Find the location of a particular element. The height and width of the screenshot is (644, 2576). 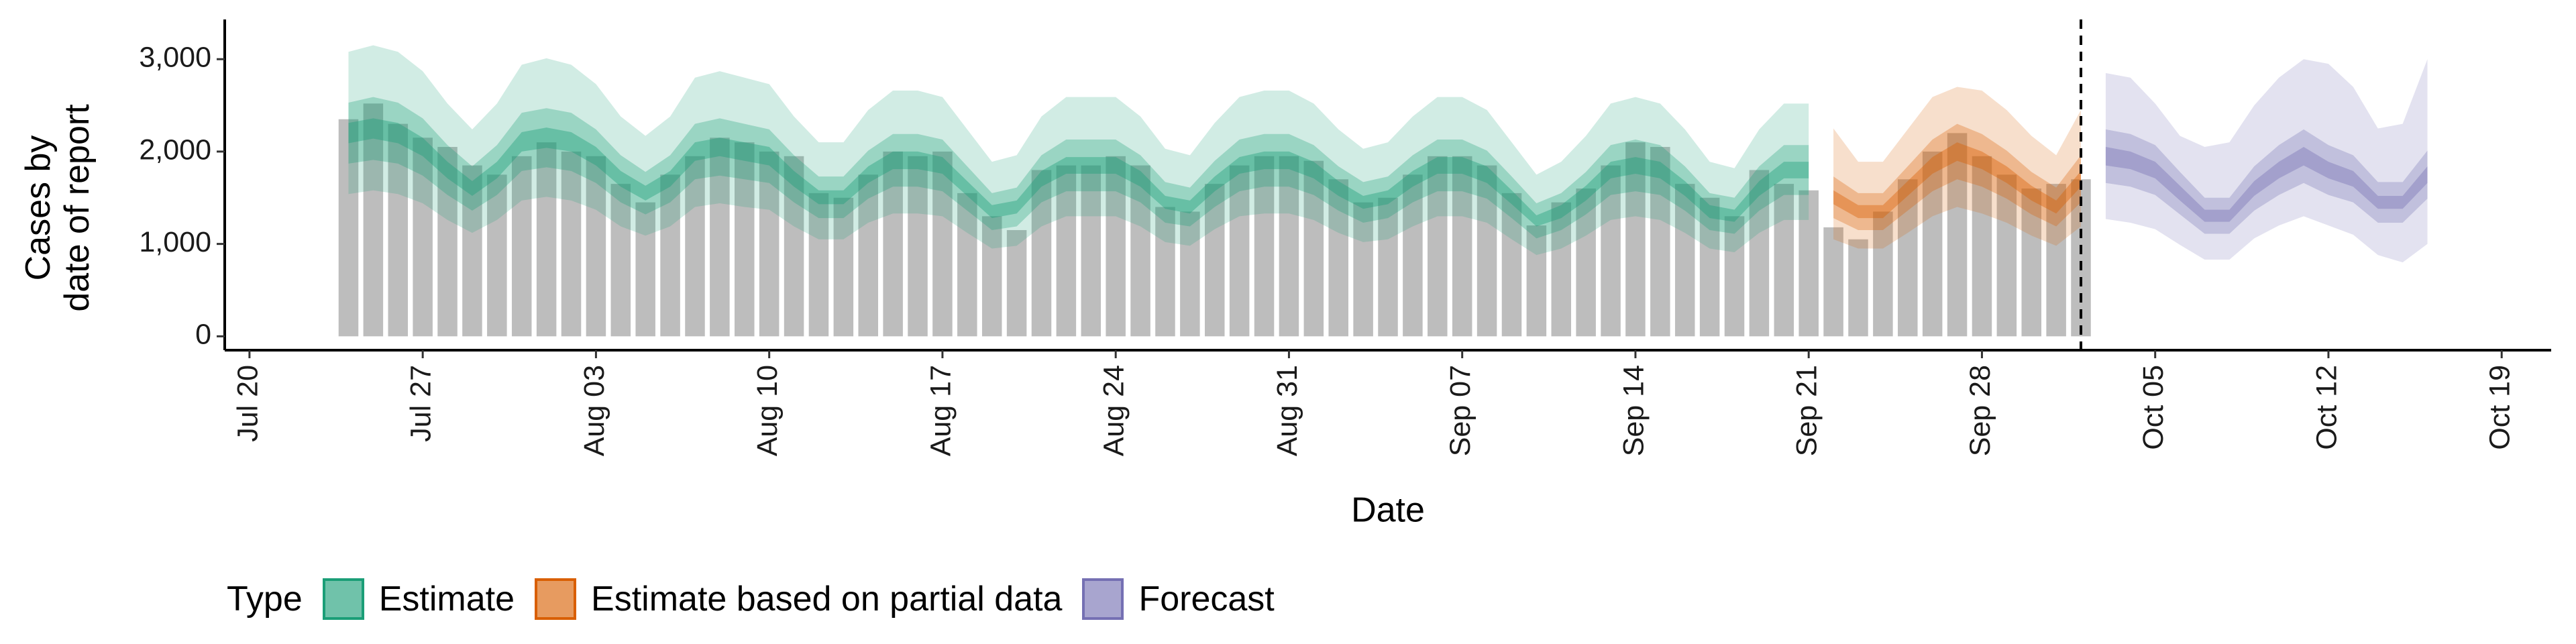

x-tick-label: Aug 03 is located at coordinates (594, 410).